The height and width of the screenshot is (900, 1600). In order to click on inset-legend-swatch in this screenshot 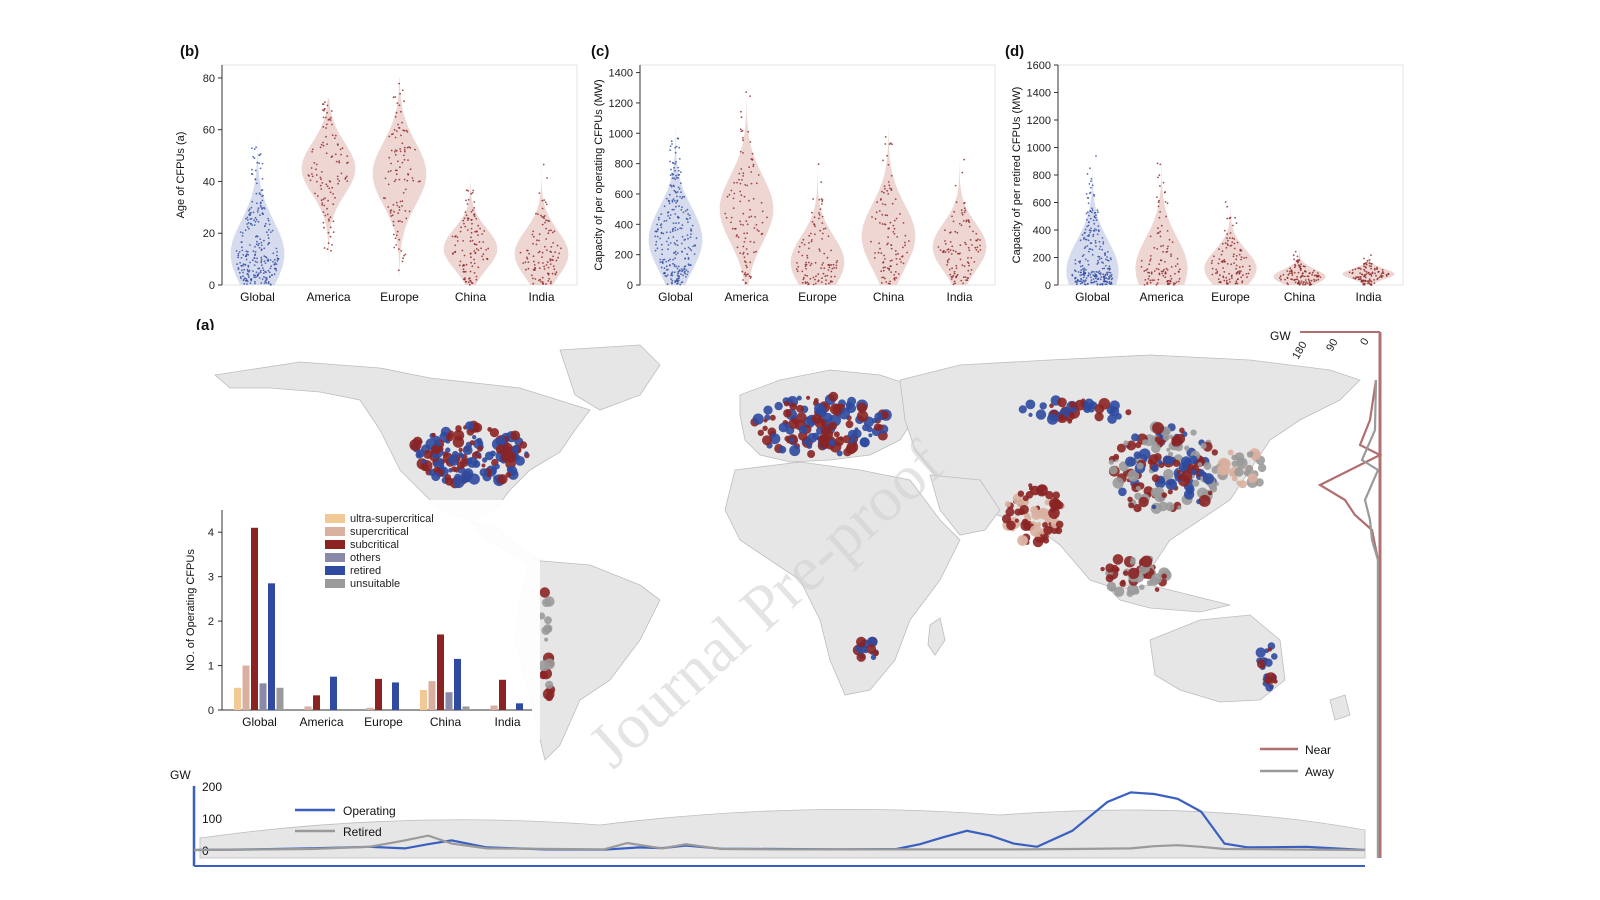, I will do `click(335, 583)`.